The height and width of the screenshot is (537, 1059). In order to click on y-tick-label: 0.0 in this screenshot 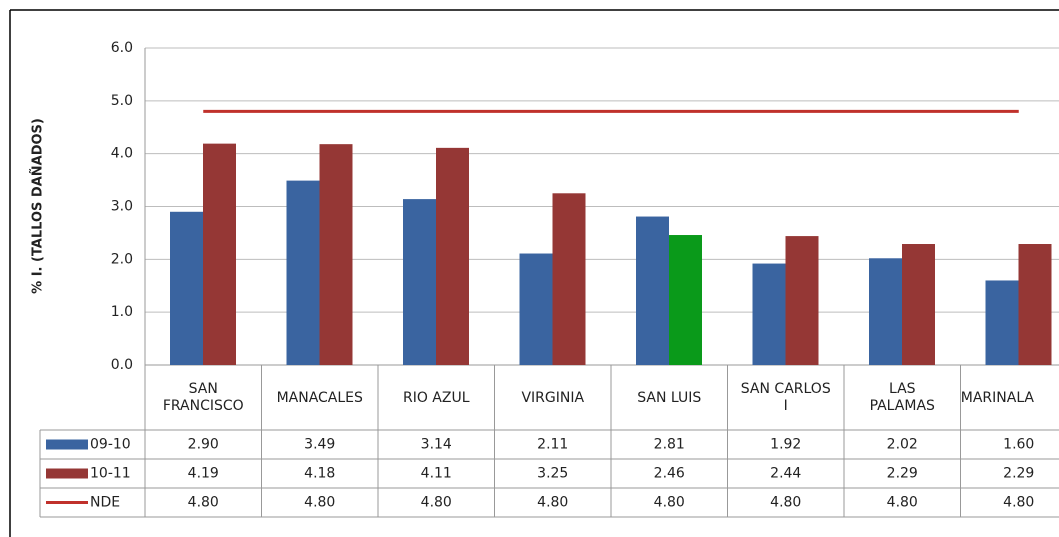, I will do `click(122, 365)`.